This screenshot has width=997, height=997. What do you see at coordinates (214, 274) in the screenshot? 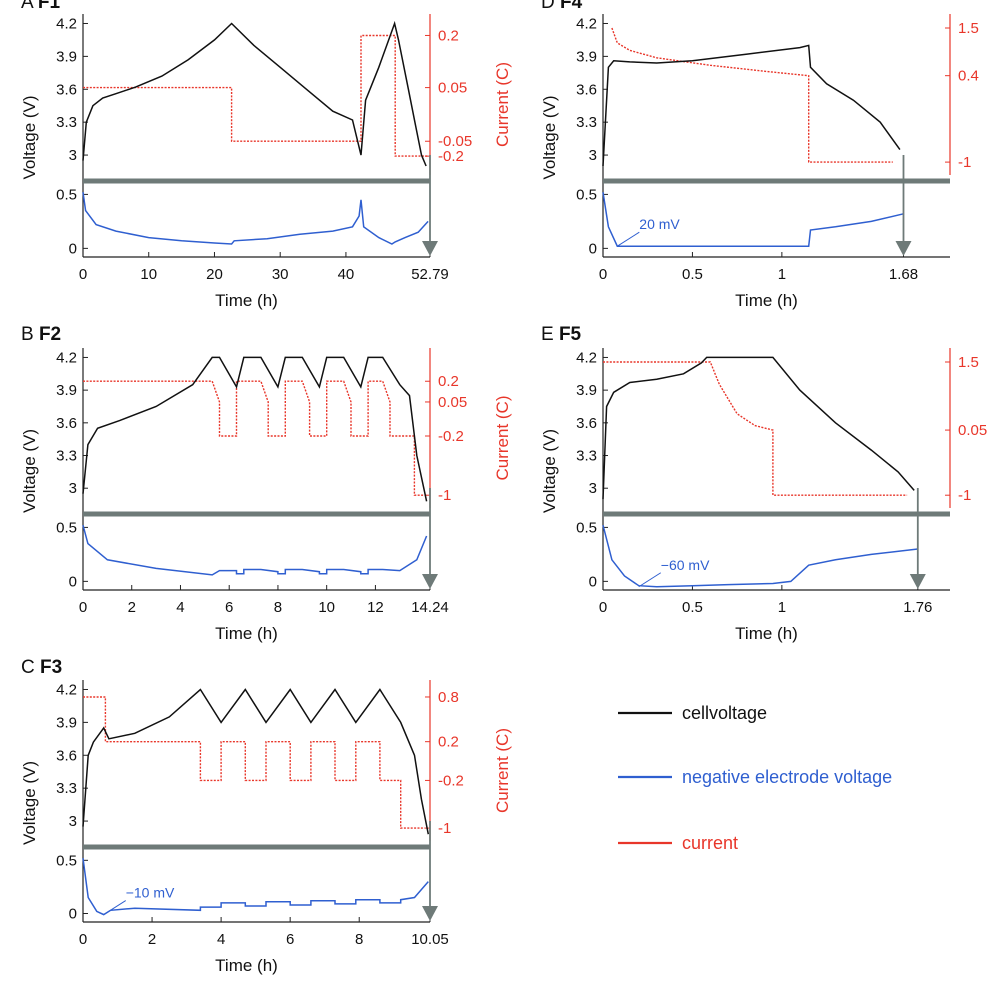
I see `x-tick-label: 20` at bounding box center [214, 274].